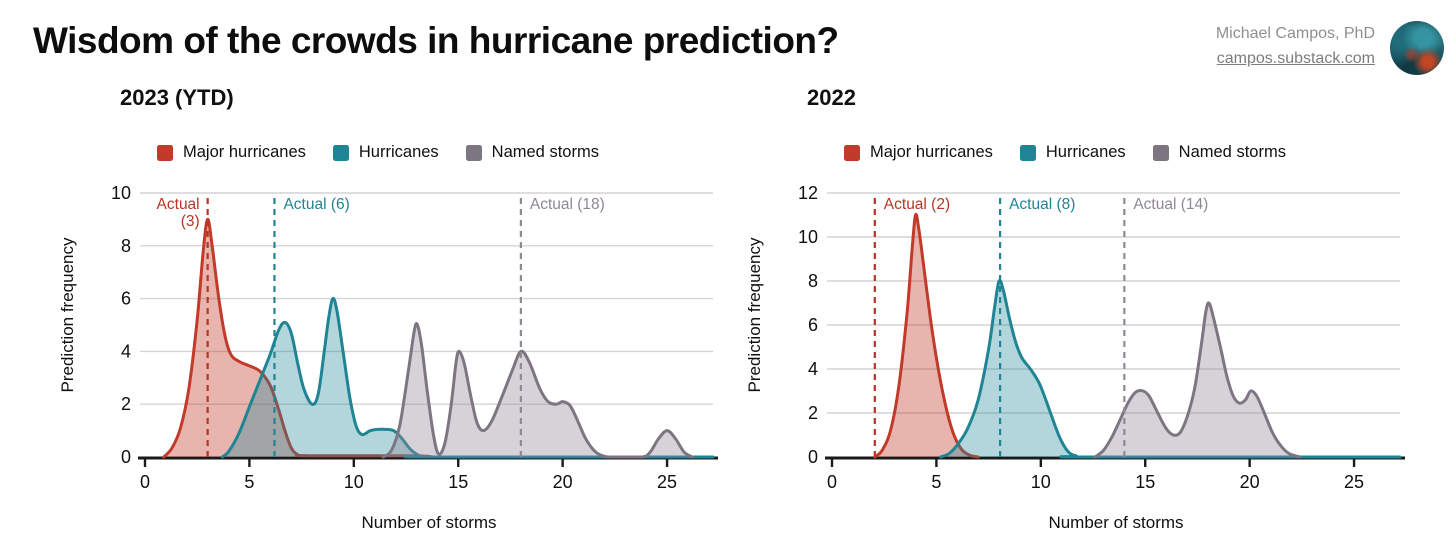 The image size is (1456, 557). I want to click on density-fill-named-storms, so click(538, 390).